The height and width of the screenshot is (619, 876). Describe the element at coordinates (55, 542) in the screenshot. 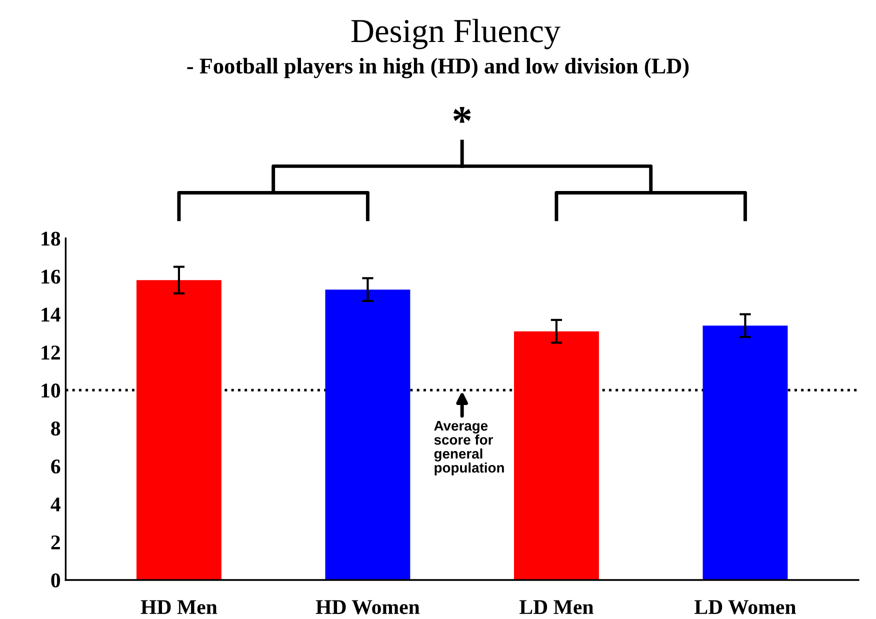

I see `y-tick-label: 2` at that location.